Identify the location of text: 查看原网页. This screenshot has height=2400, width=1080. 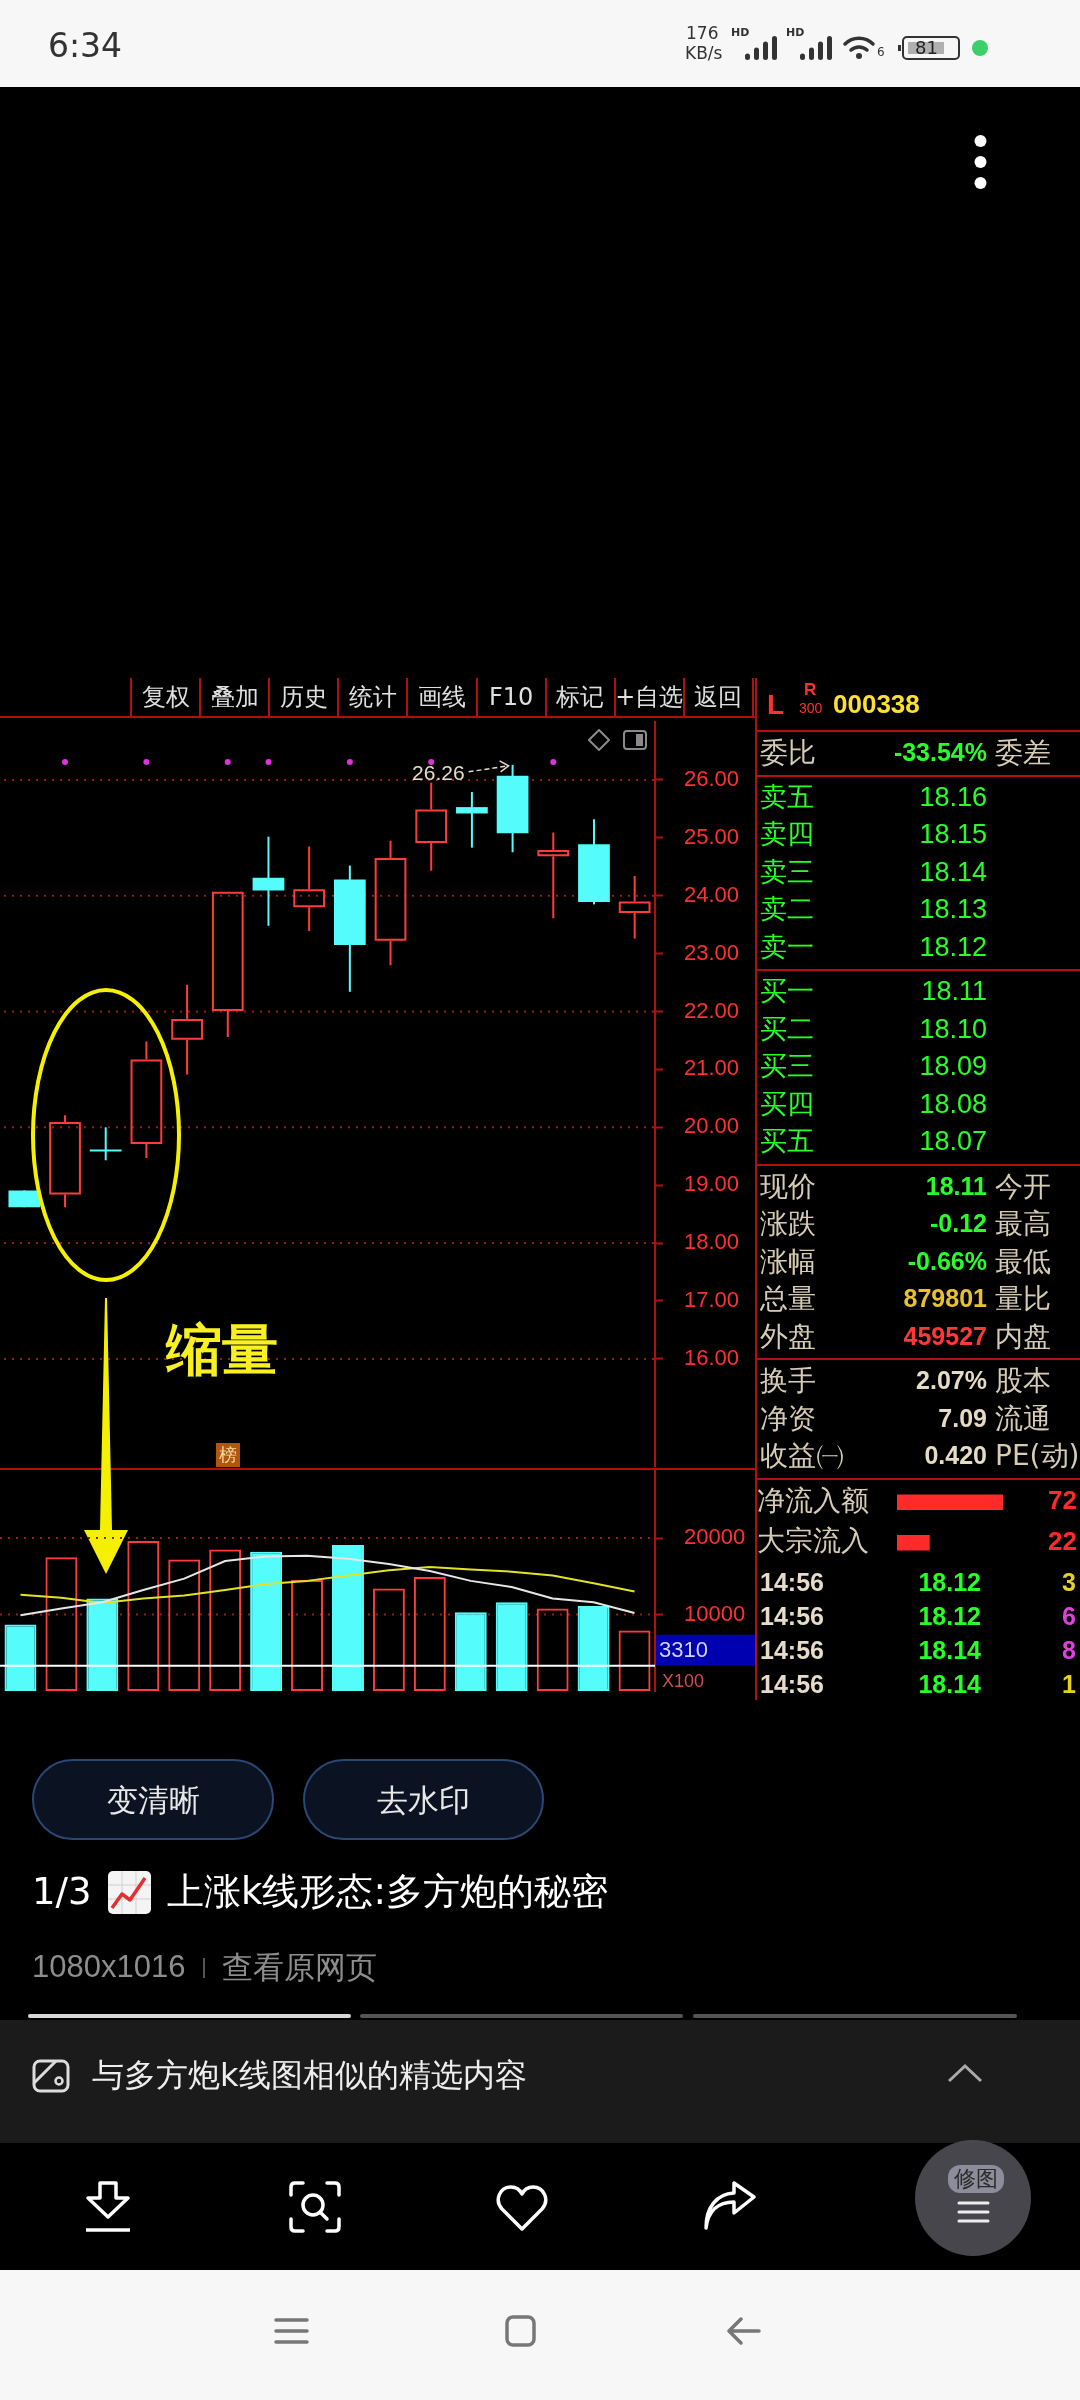
(299, 1967).